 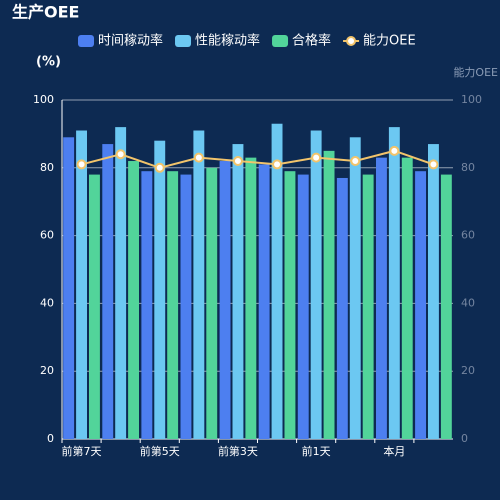 I want to click on legend-label: 能力OEE, so click(x=389, y=41).